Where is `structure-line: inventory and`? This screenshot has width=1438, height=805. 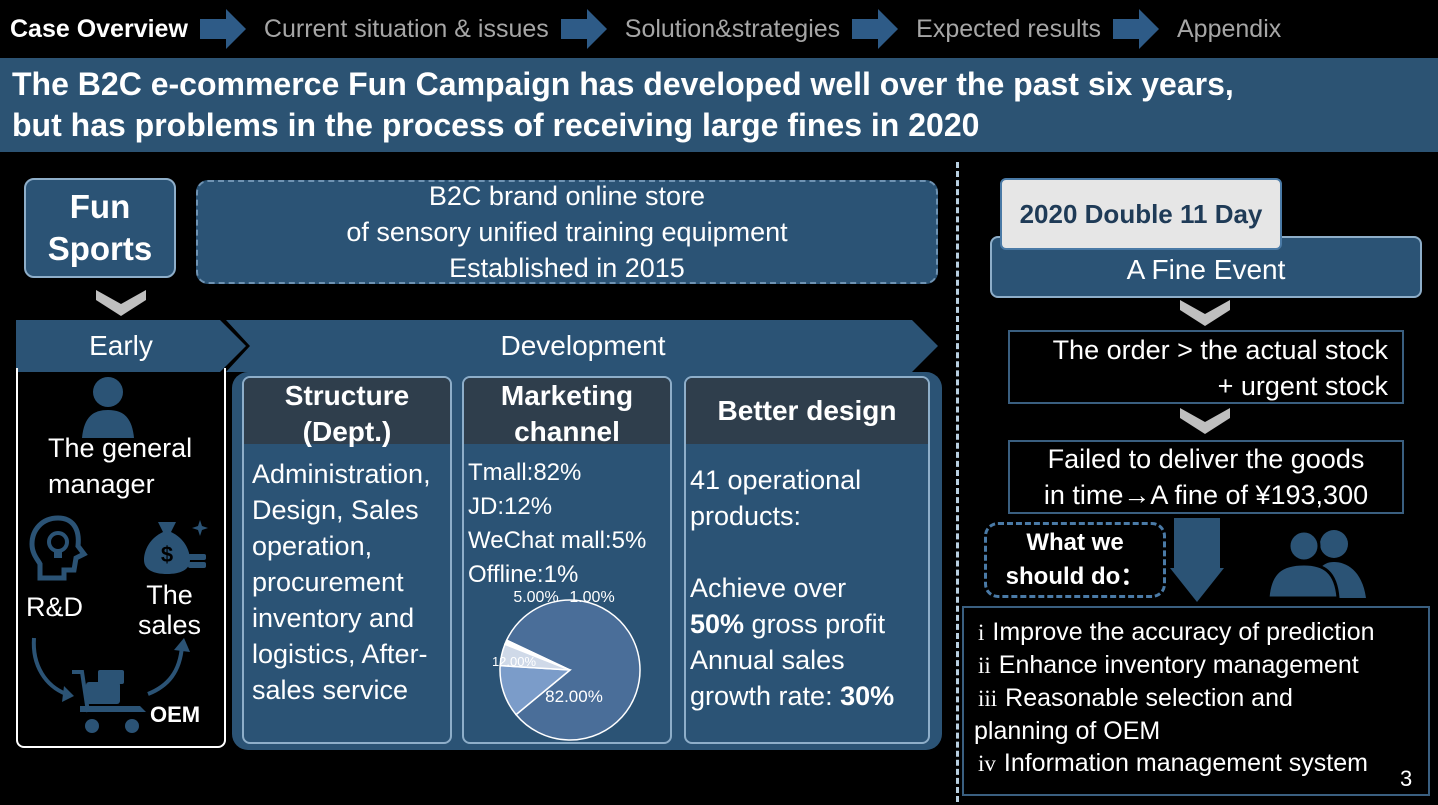
structure-line: inventory and is located at coordinates (333, 618).